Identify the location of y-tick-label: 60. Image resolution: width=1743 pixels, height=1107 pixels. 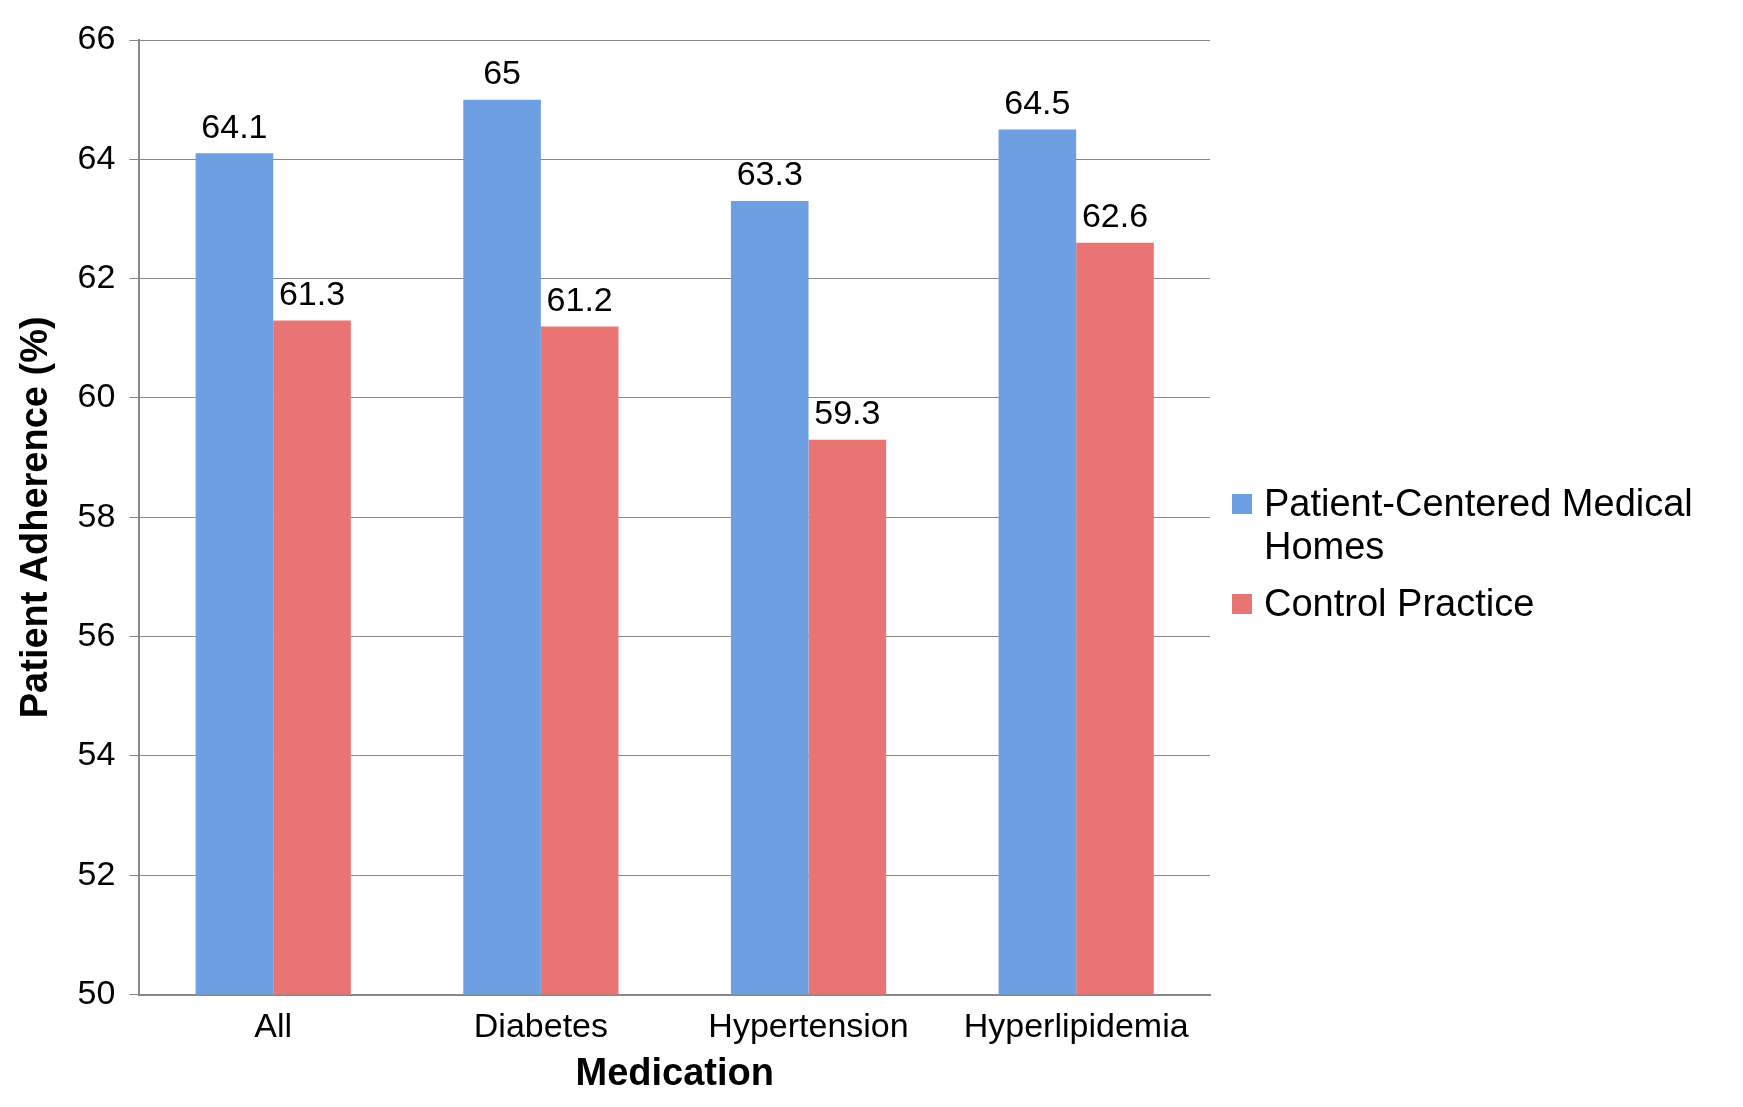
(96, 395).